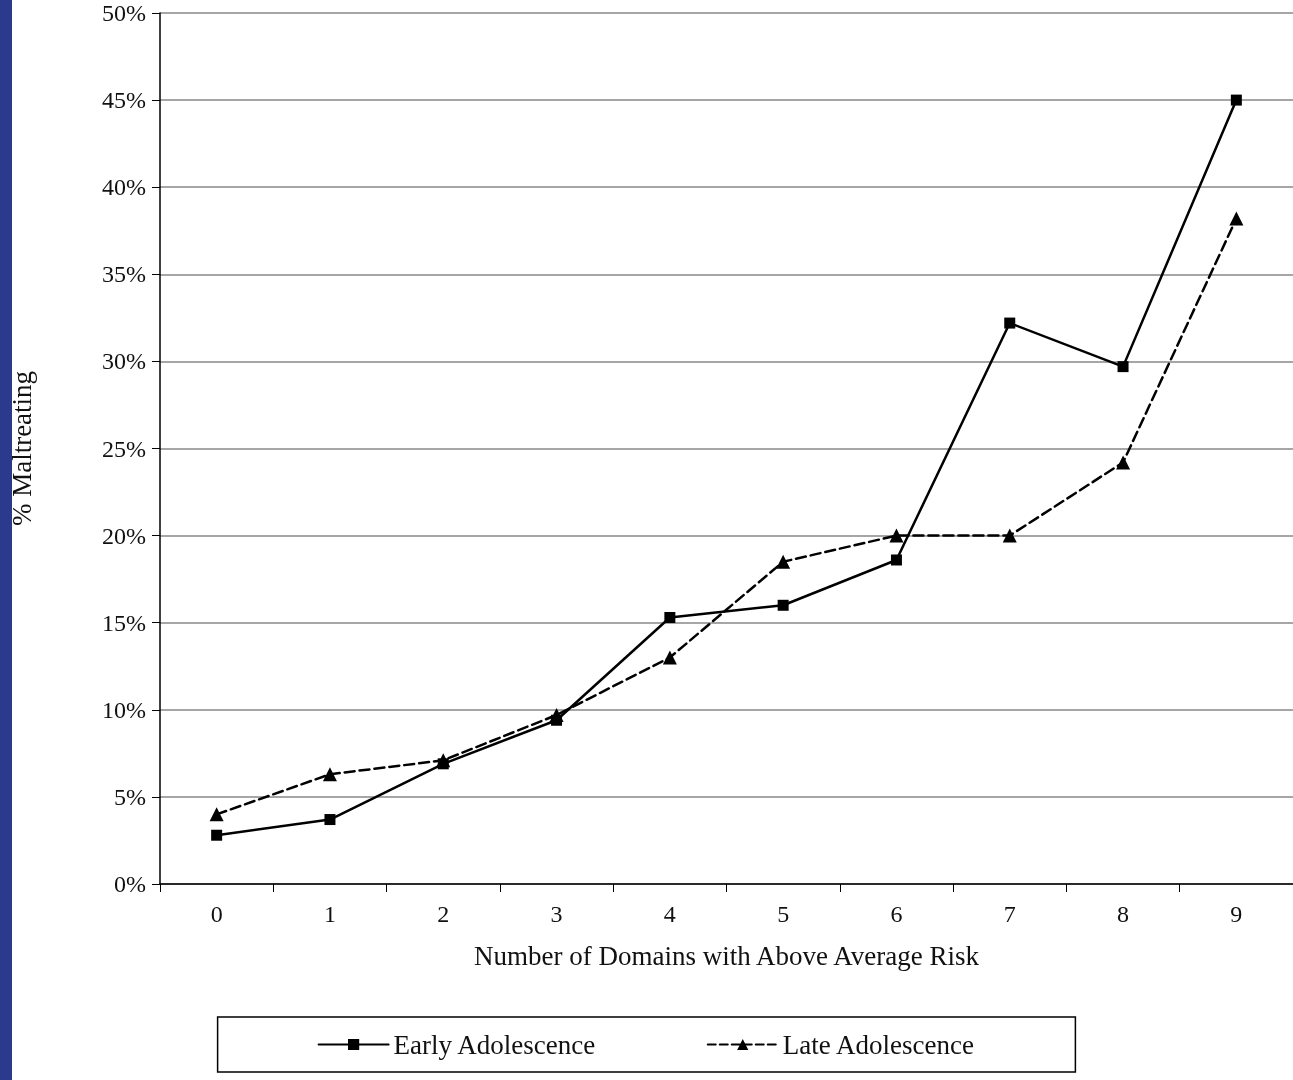 The width and height of the screenshot is (1293, 1080). Describe the element at coordinates (669, 914) in the screenshot. I see `x-tick-label: 4` at that location.